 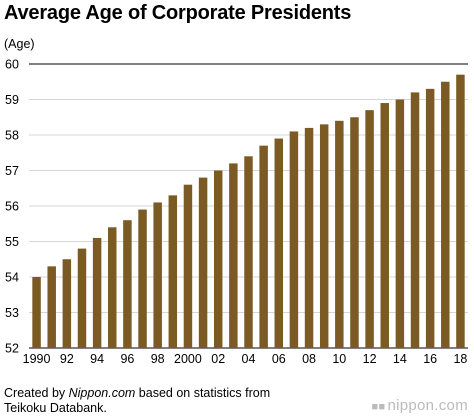 What do you see at coordinates (12, 65) in the screenshot?
I see `y-tick-label: 60` at bounding box center [12, 65].